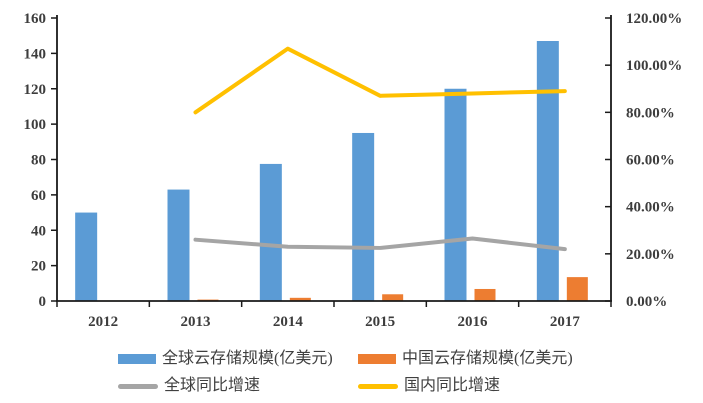 This screenshot has width=703, height=403. What do you see at coordinates (43, 302) in the screenshot?
I see `left-axis-tick-label: 0` at bounding box center [43, 302].